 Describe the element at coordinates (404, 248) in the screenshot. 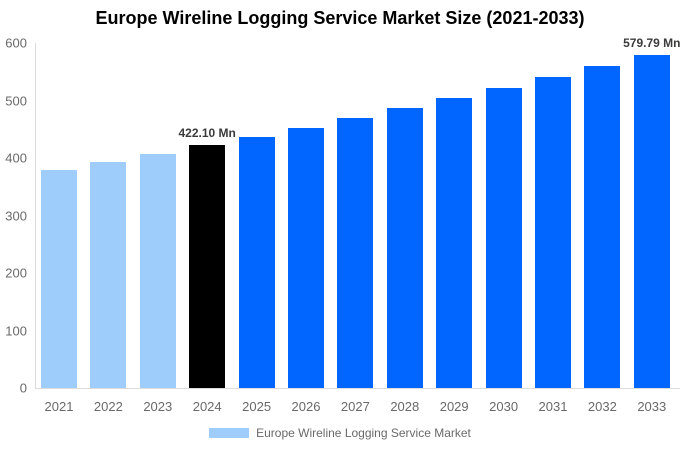

I see `bar-2028` at that location.